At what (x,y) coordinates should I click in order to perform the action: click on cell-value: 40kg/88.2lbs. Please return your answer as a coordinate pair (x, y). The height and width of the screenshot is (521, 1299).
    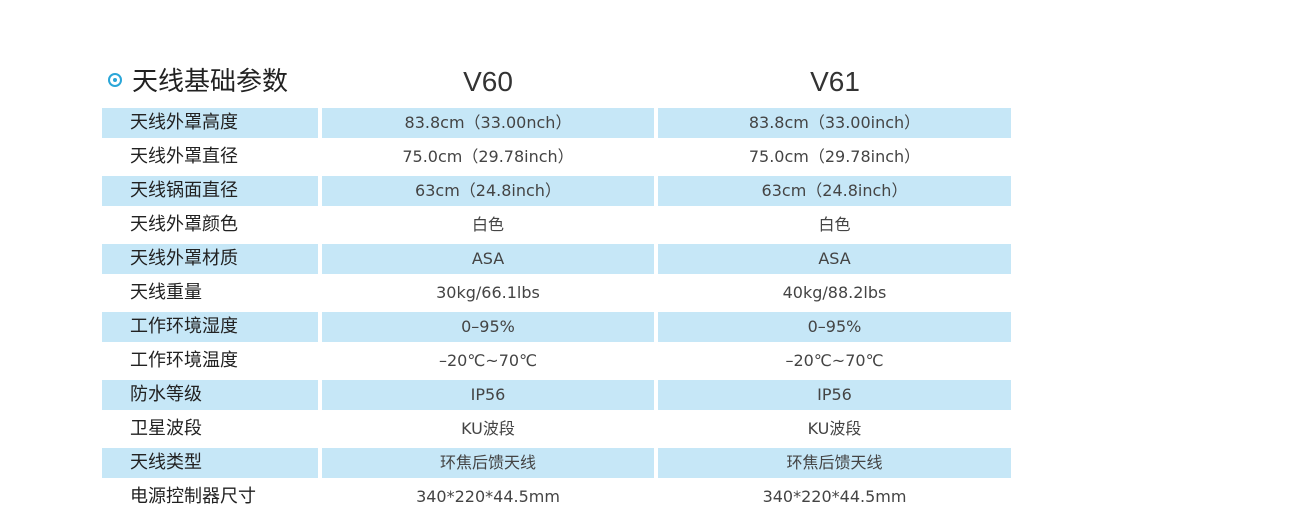
    Looking at the image, I should click on (834, 292).